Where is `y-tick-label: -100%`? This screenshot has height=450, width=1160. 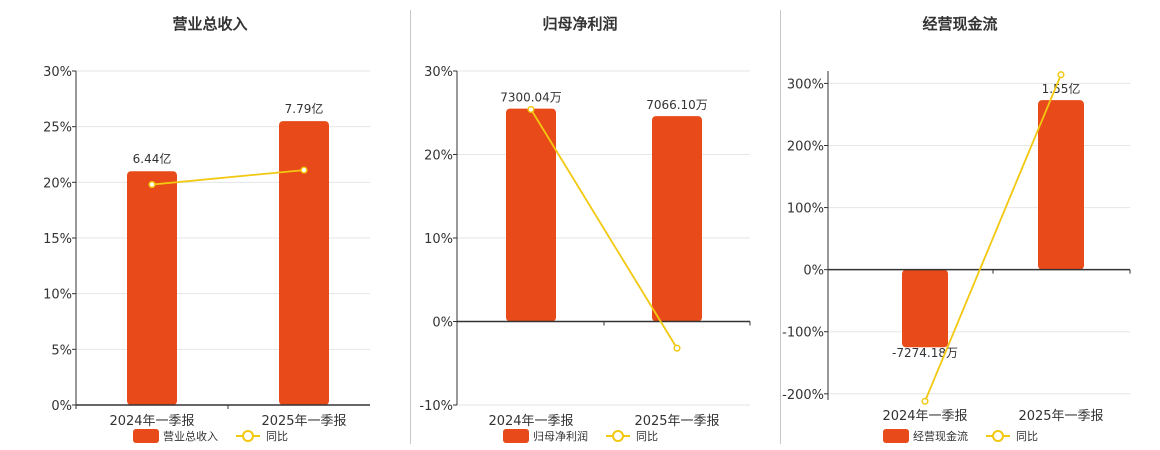
y-tick-label: -100% is located at coordinates (803, 333).